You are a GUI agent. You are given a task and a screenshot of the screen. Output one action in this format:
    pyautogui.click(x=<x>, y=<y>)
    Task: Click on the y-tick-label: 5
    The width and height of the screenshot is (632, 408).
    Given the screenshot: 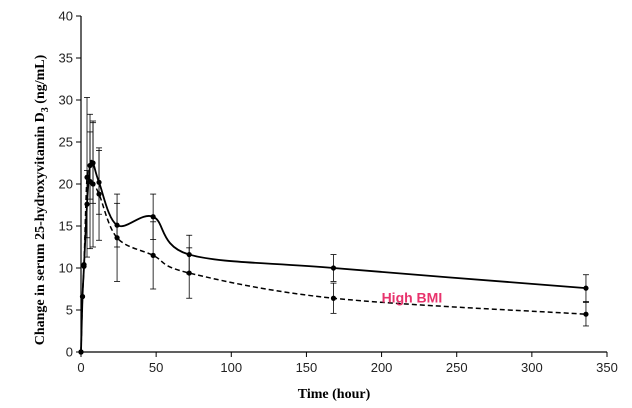 What is the action you would take?
    pyautogui.click(x=69, y=310)
    